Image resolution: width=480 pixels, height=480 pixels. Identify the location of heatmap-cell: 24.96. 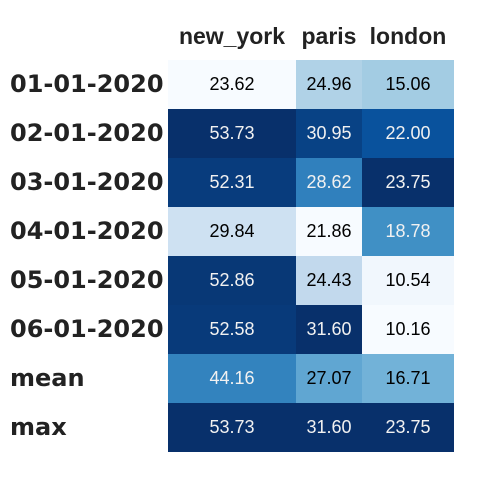
(329, 84).